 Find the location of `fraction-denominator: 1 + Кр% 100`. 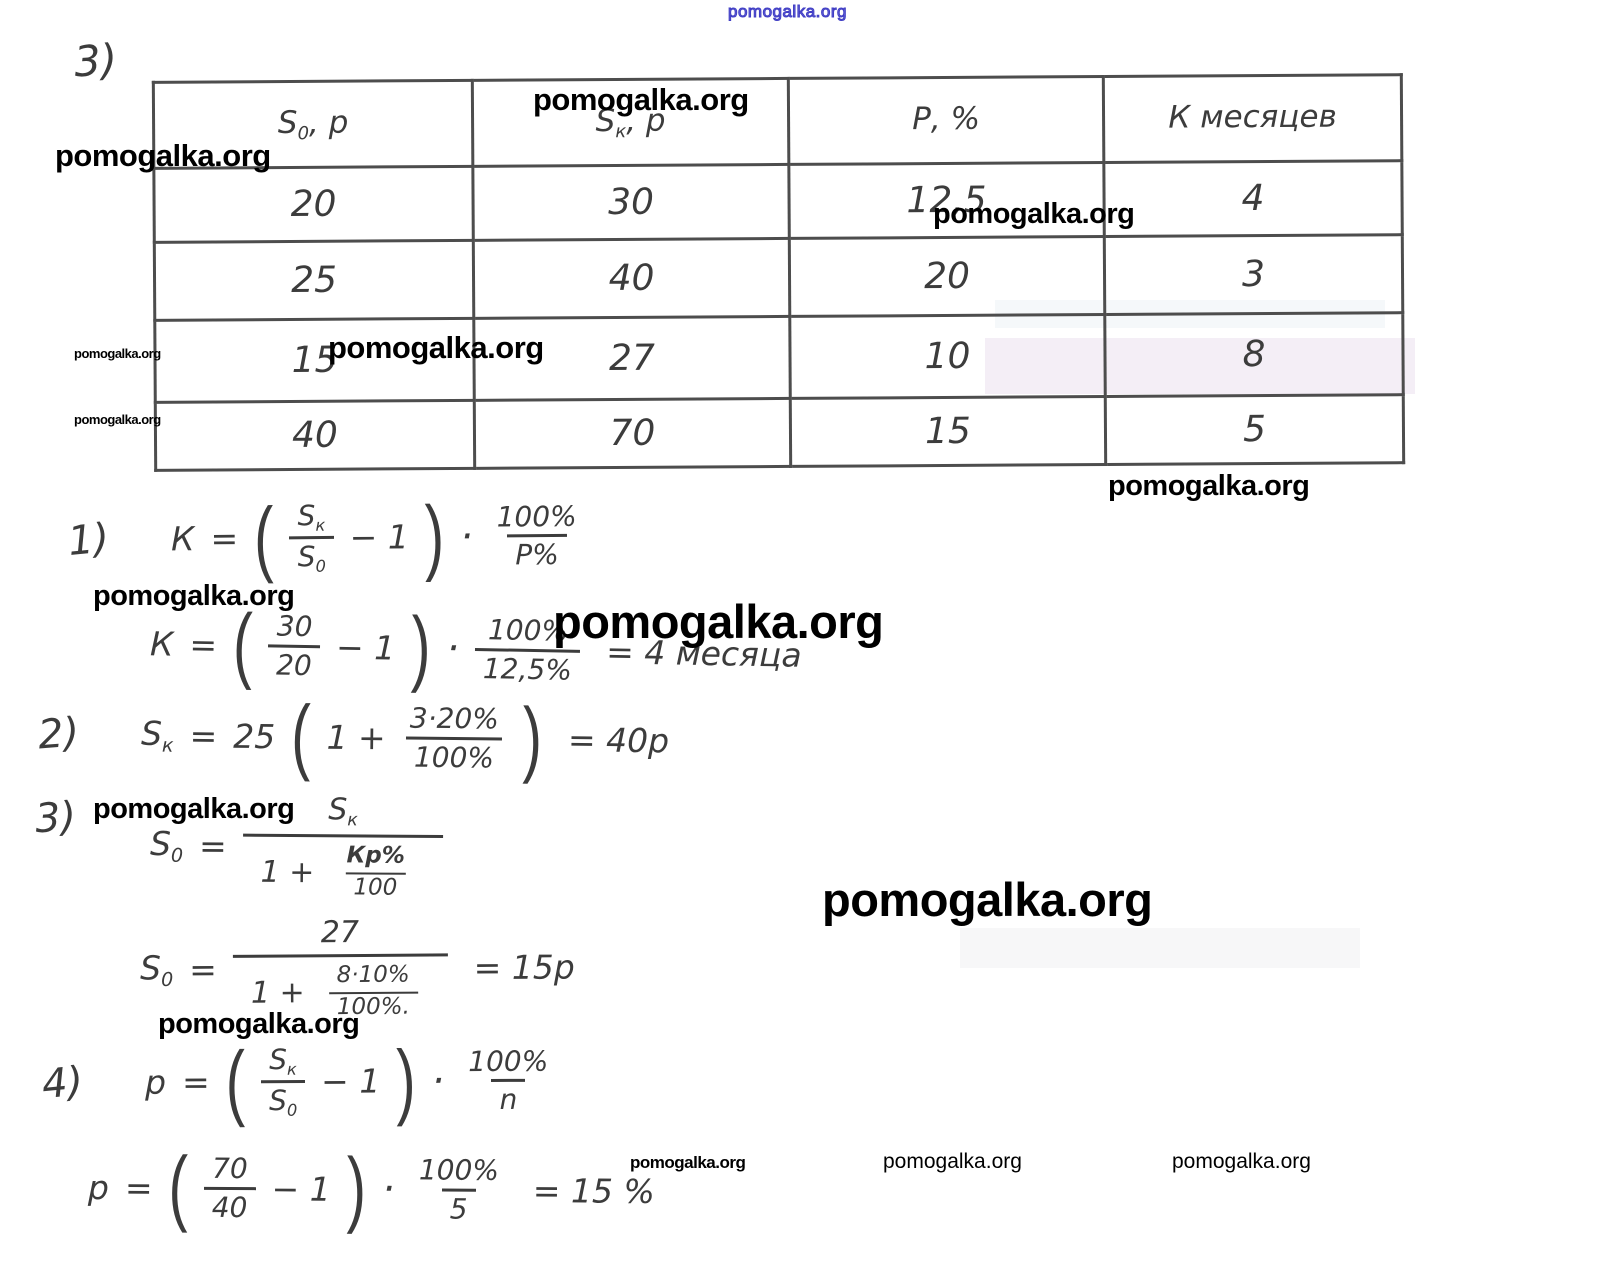

fraction-denominator: 1 + Кр% 100 is located at coordinates (342, 868).